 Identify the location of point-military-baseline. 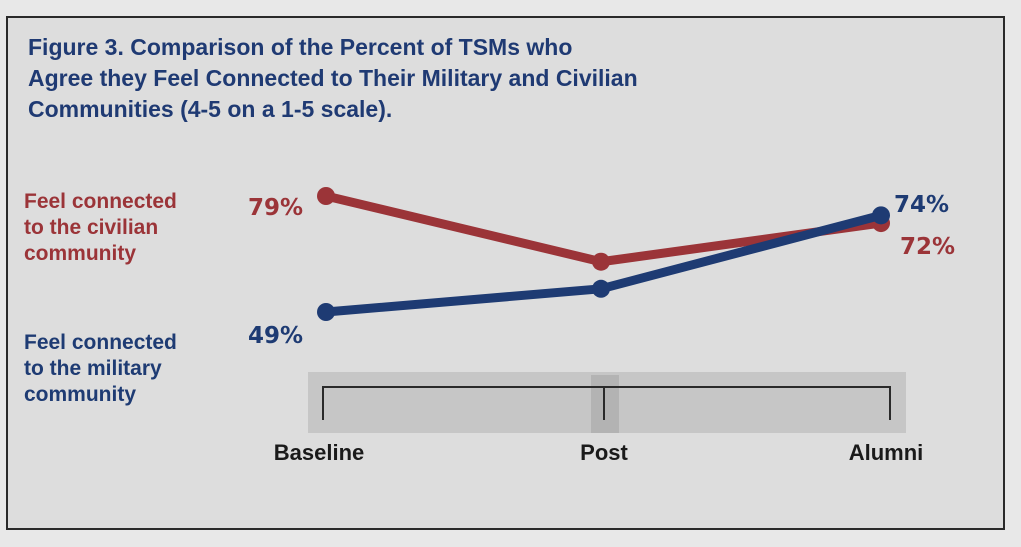
(326, 312).